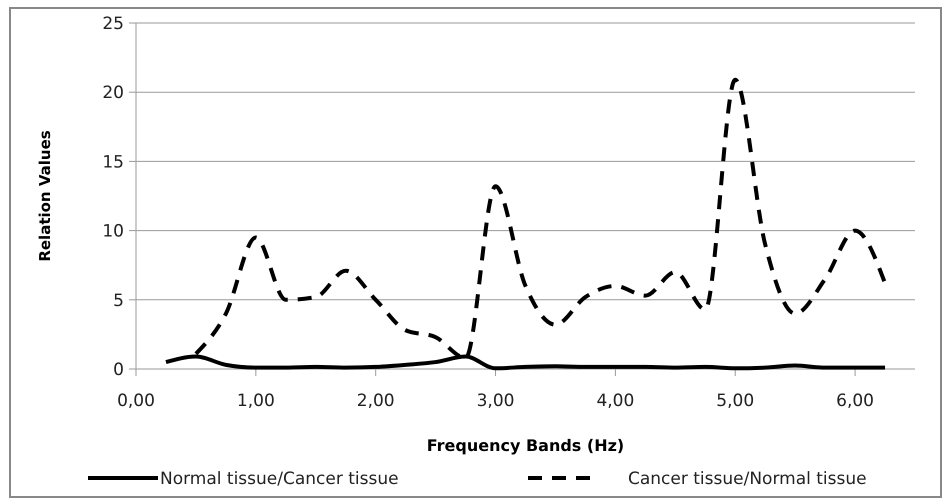 The width and height of the screenshot is (943, 499). What do you see at coordinates (279, 478) in the screenshot?
I see `legend-label: Normal tissue/Cancer tissue` at bounding box center [279, 478].